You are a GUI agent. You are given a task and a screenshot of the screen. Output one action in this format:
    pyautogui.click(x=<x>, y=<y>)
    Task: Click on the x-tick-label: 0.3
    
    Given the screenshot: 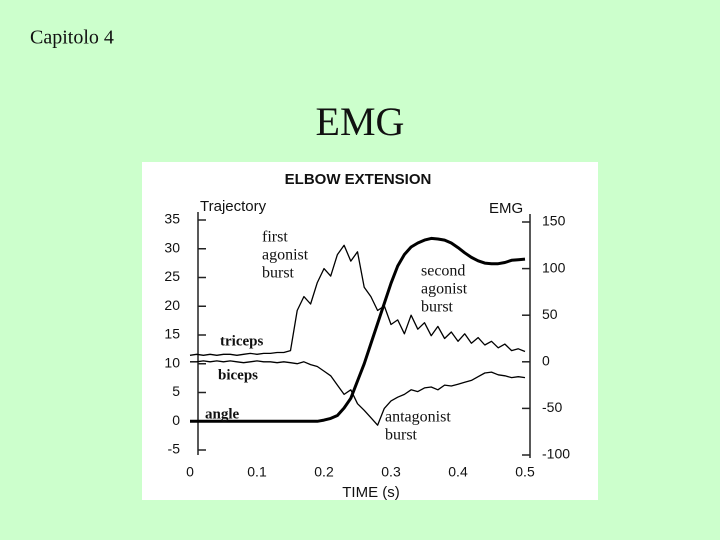 What is the action you would take?
    pyautogui.click(x=391, y=472)
    